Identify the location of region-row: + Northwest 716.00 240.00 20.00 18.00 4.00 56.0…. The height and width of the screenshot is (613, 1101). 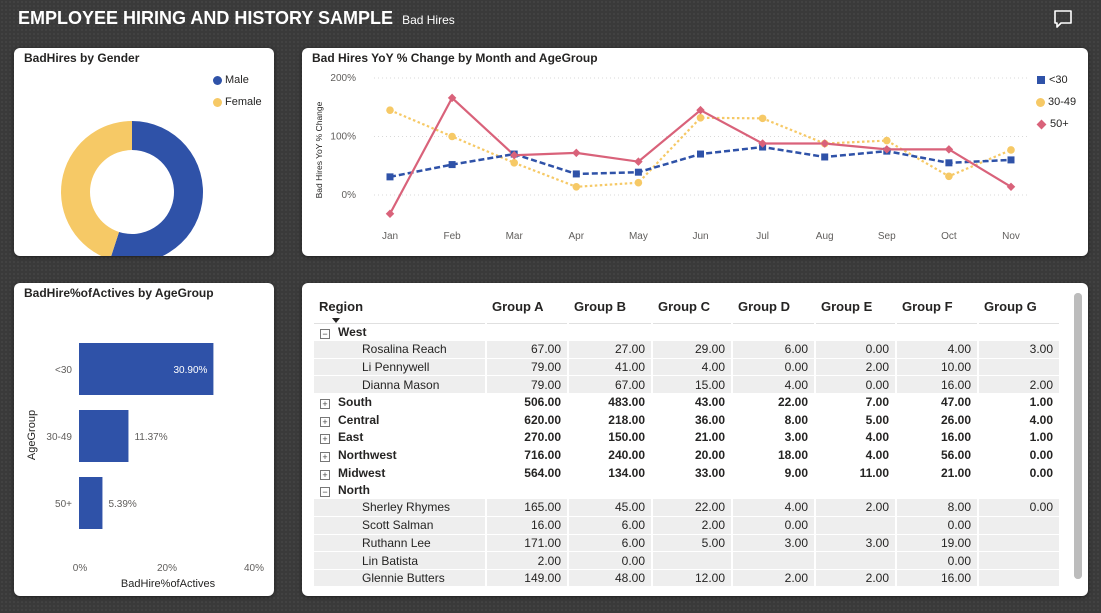
(687, 455).